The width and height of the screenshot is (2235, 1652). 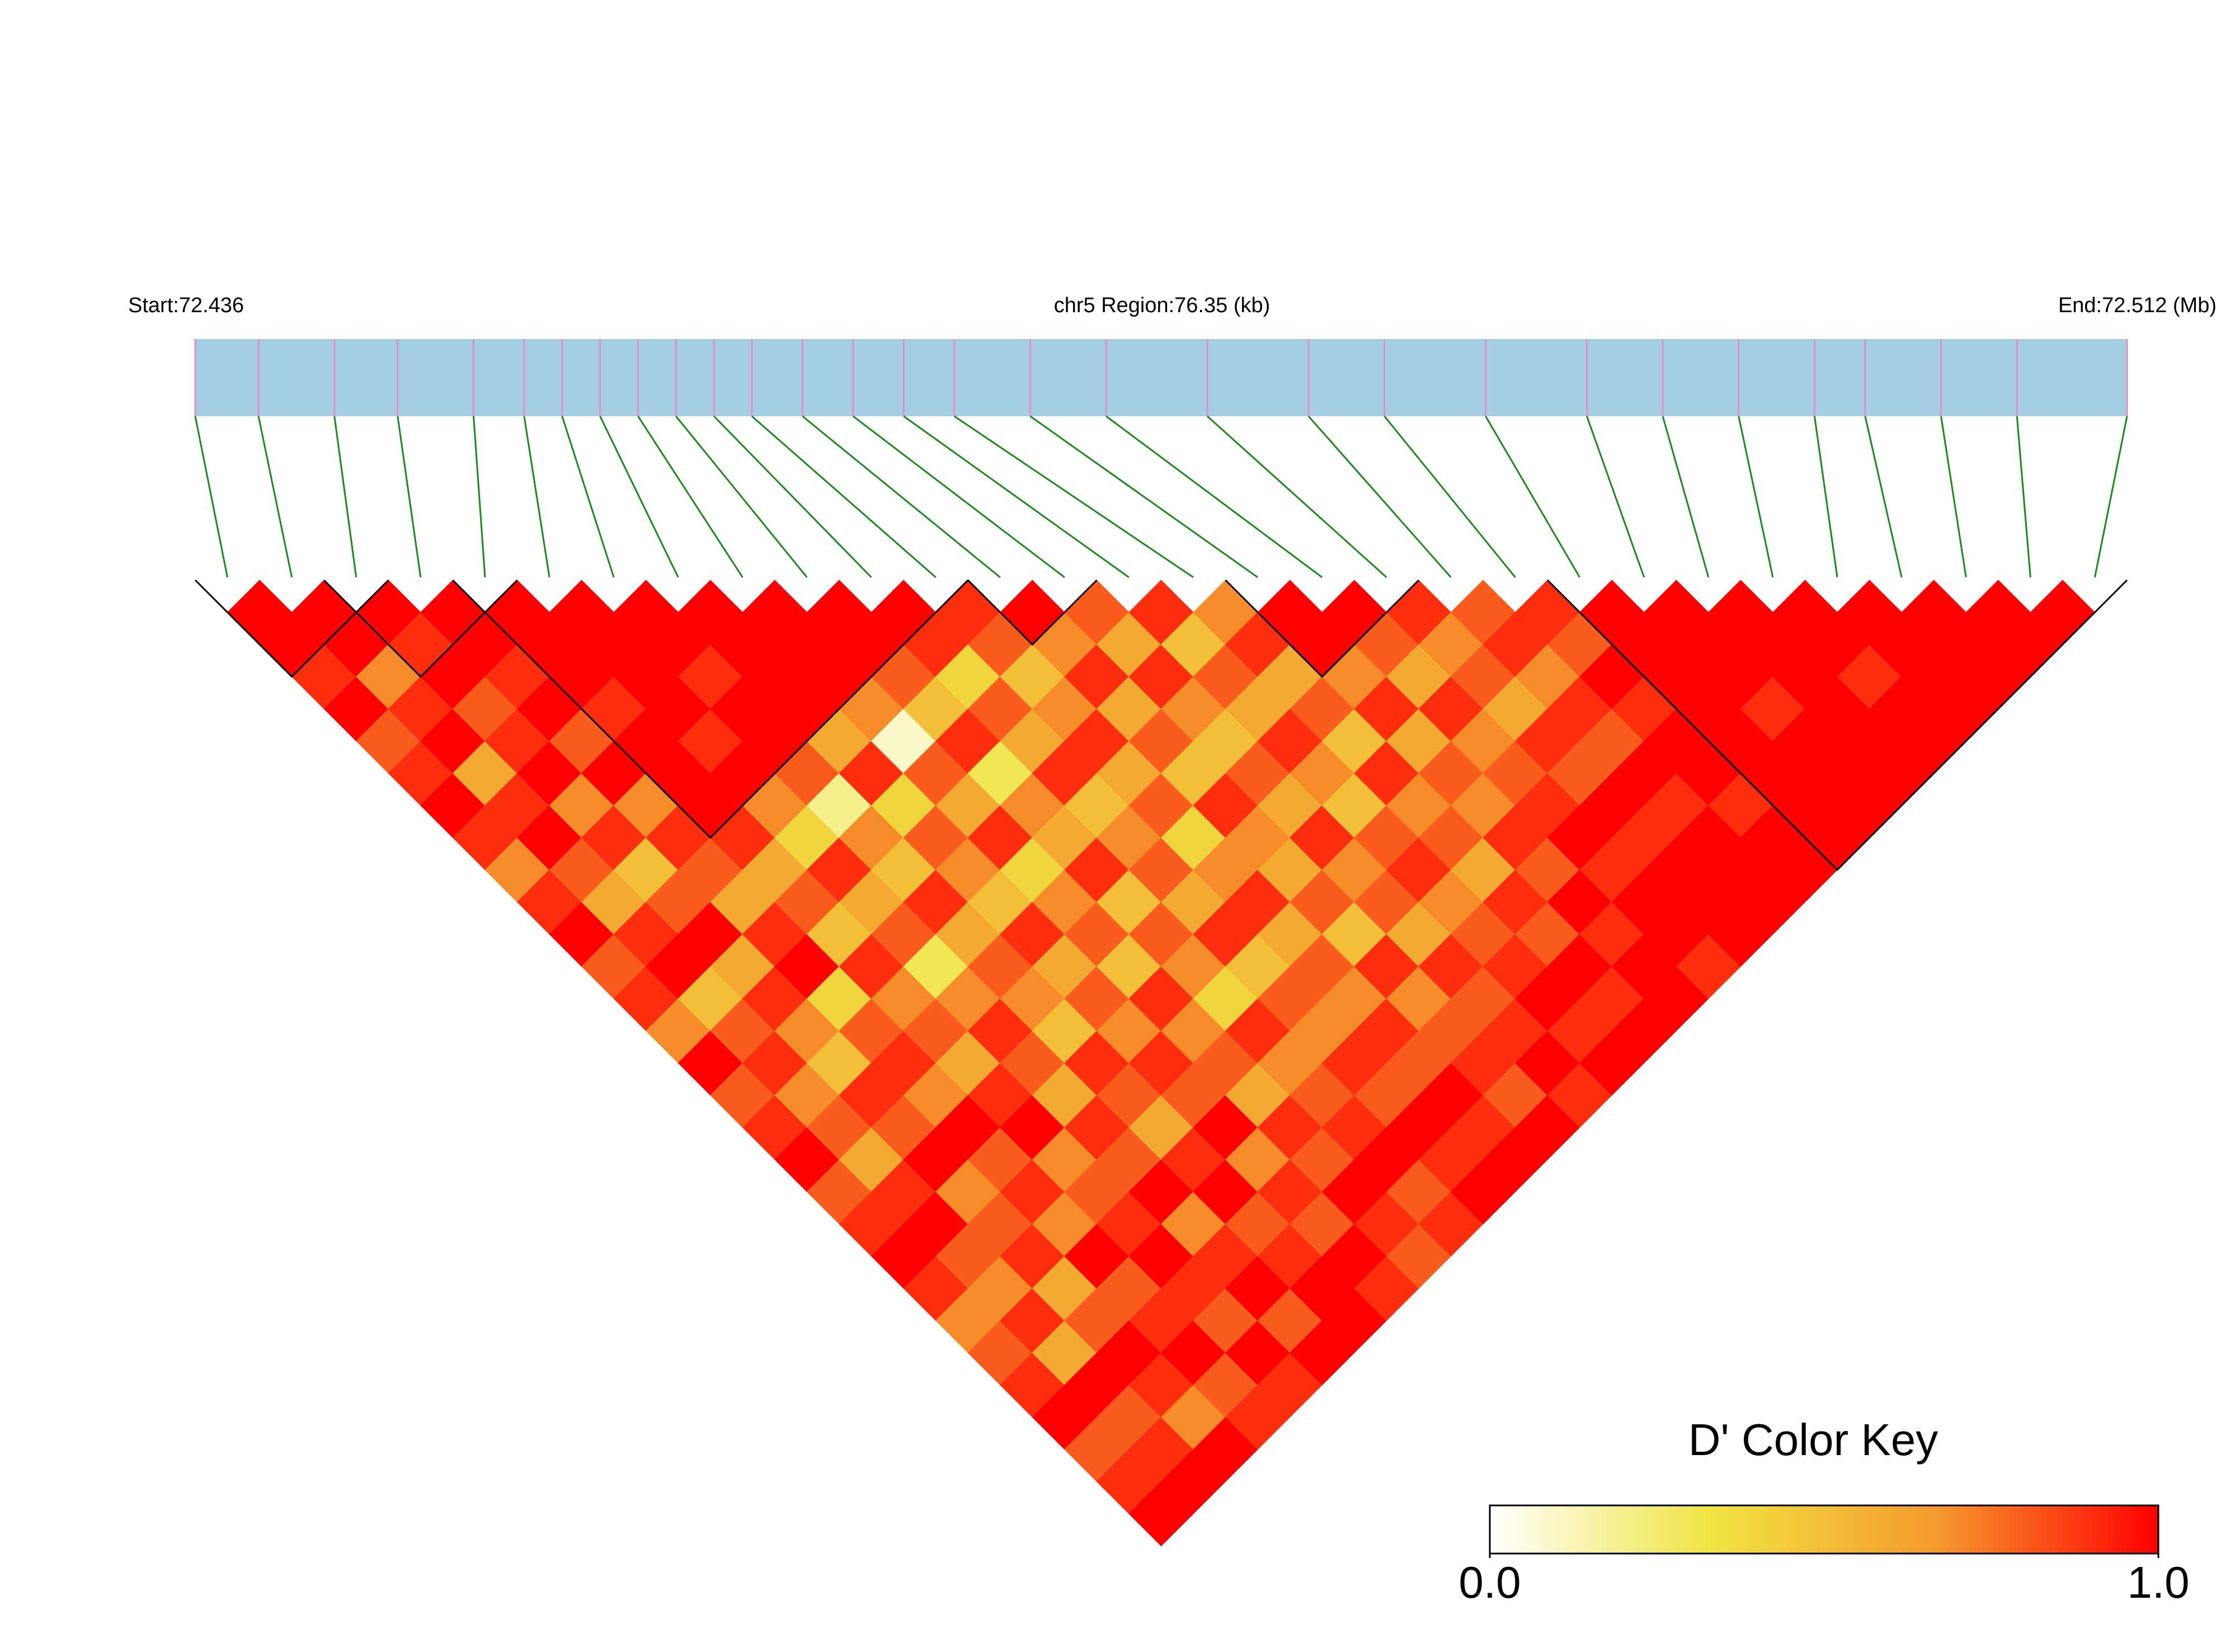 I want to click on key-tick-label: 1.0, so click(x=2158, y=1582).